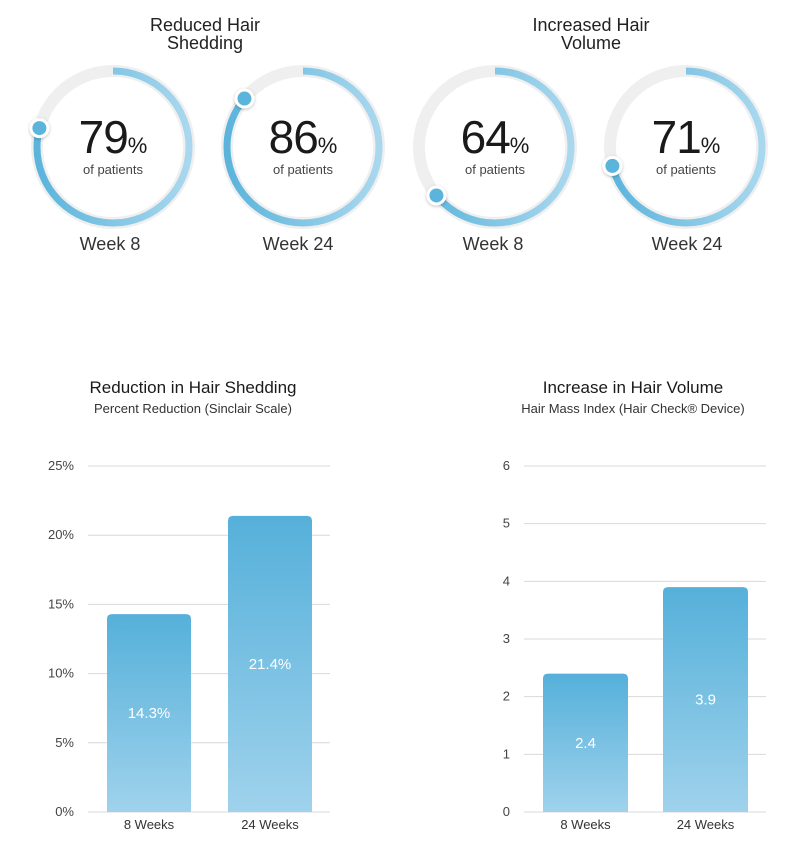 Image resolution: width=800 pixels, height=851 pixels. What do you see at coordinates (64, 742) in the screenshot?
I see `y-tick-label: 5%` at bounding box center [64, 742].